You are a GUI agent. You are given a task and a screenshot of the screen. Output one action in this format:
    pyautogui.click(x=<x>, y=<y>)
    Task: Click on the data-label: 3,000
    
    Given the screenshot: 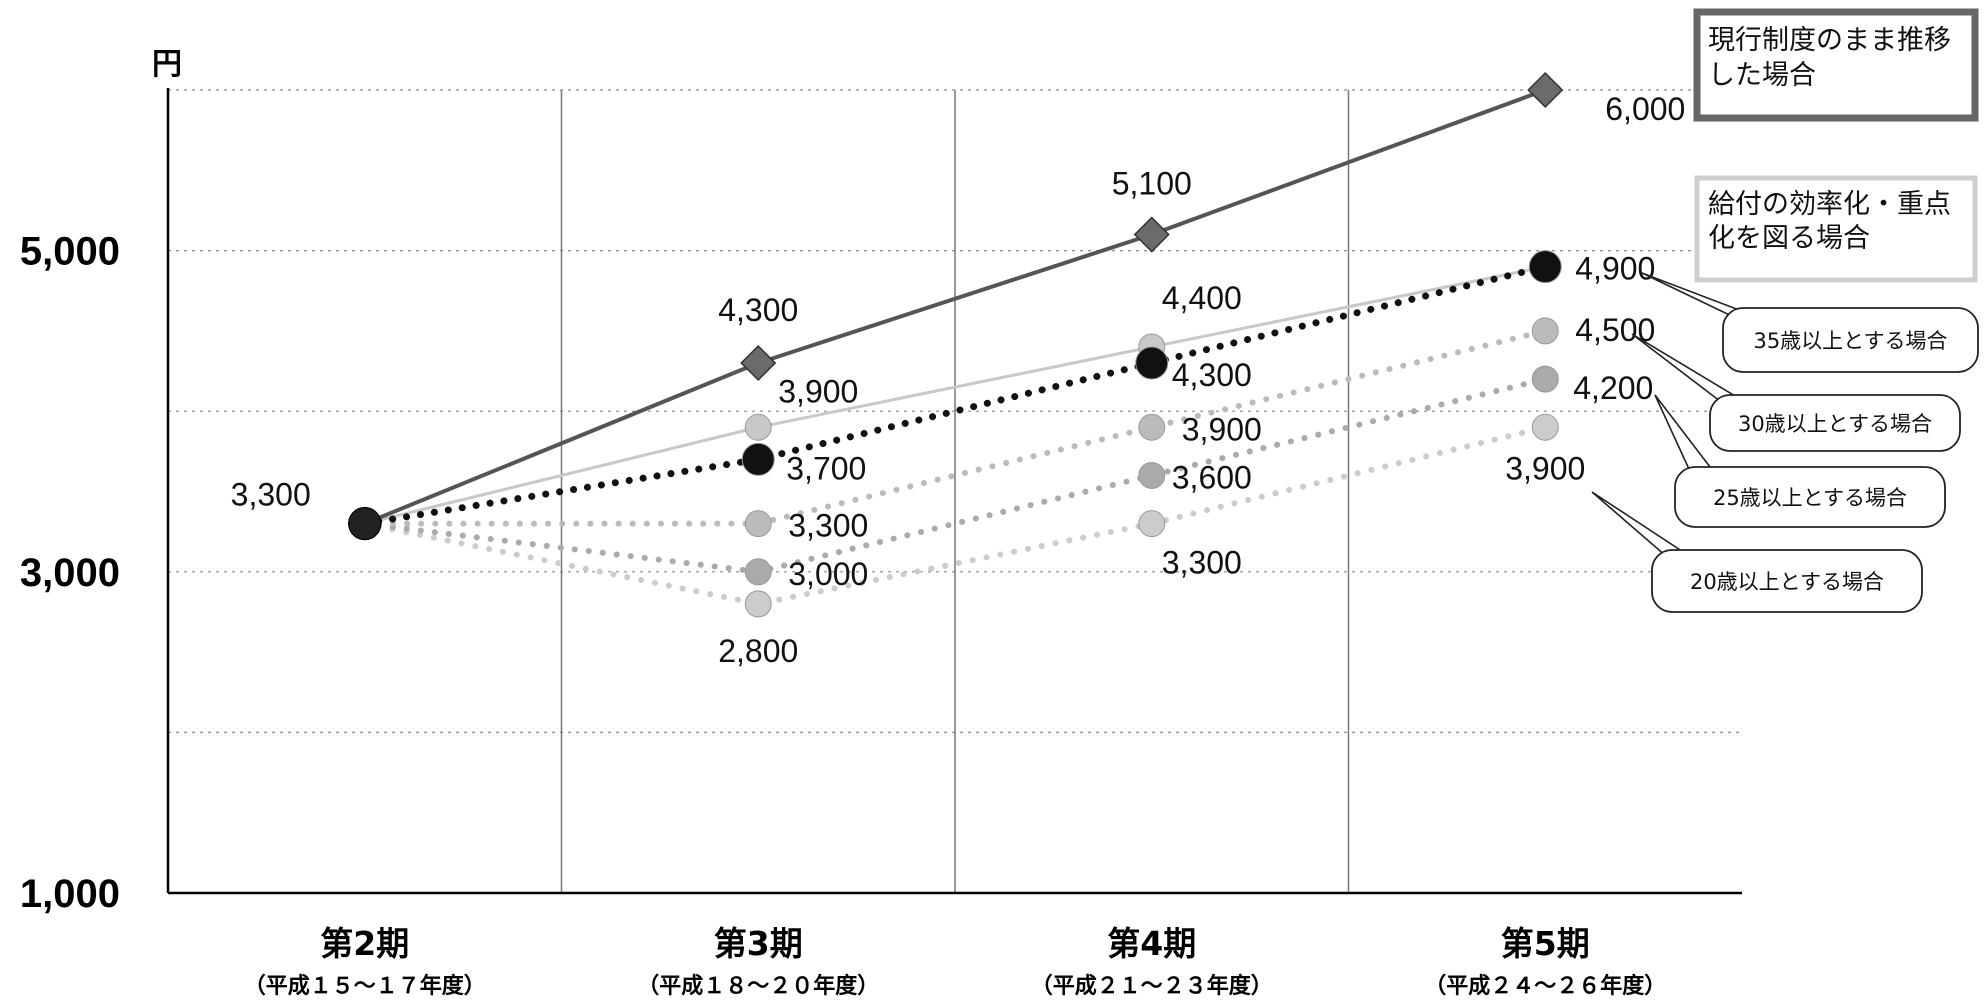 What is the action you would take?
    pyautogui.click(x=828, y=574)
    